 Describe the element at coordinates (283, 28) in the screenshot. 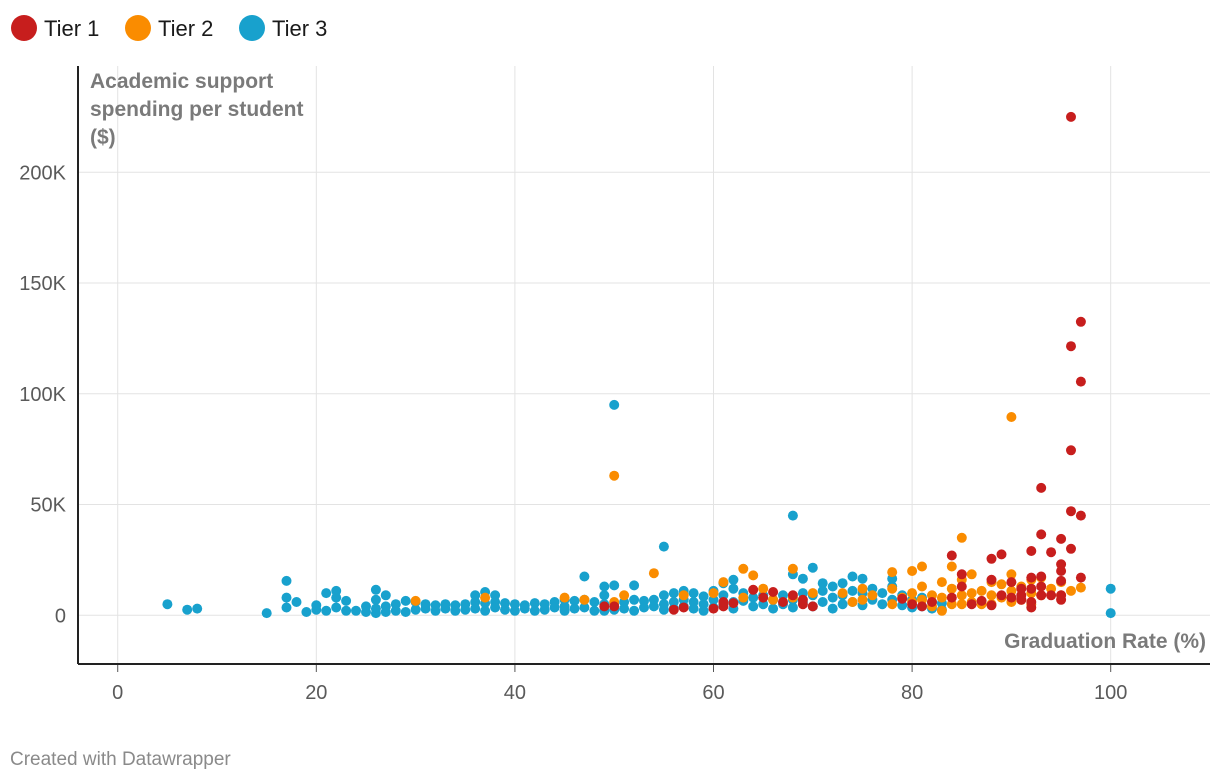

I see `legend-item-tier-3: Tier 3` at that location.